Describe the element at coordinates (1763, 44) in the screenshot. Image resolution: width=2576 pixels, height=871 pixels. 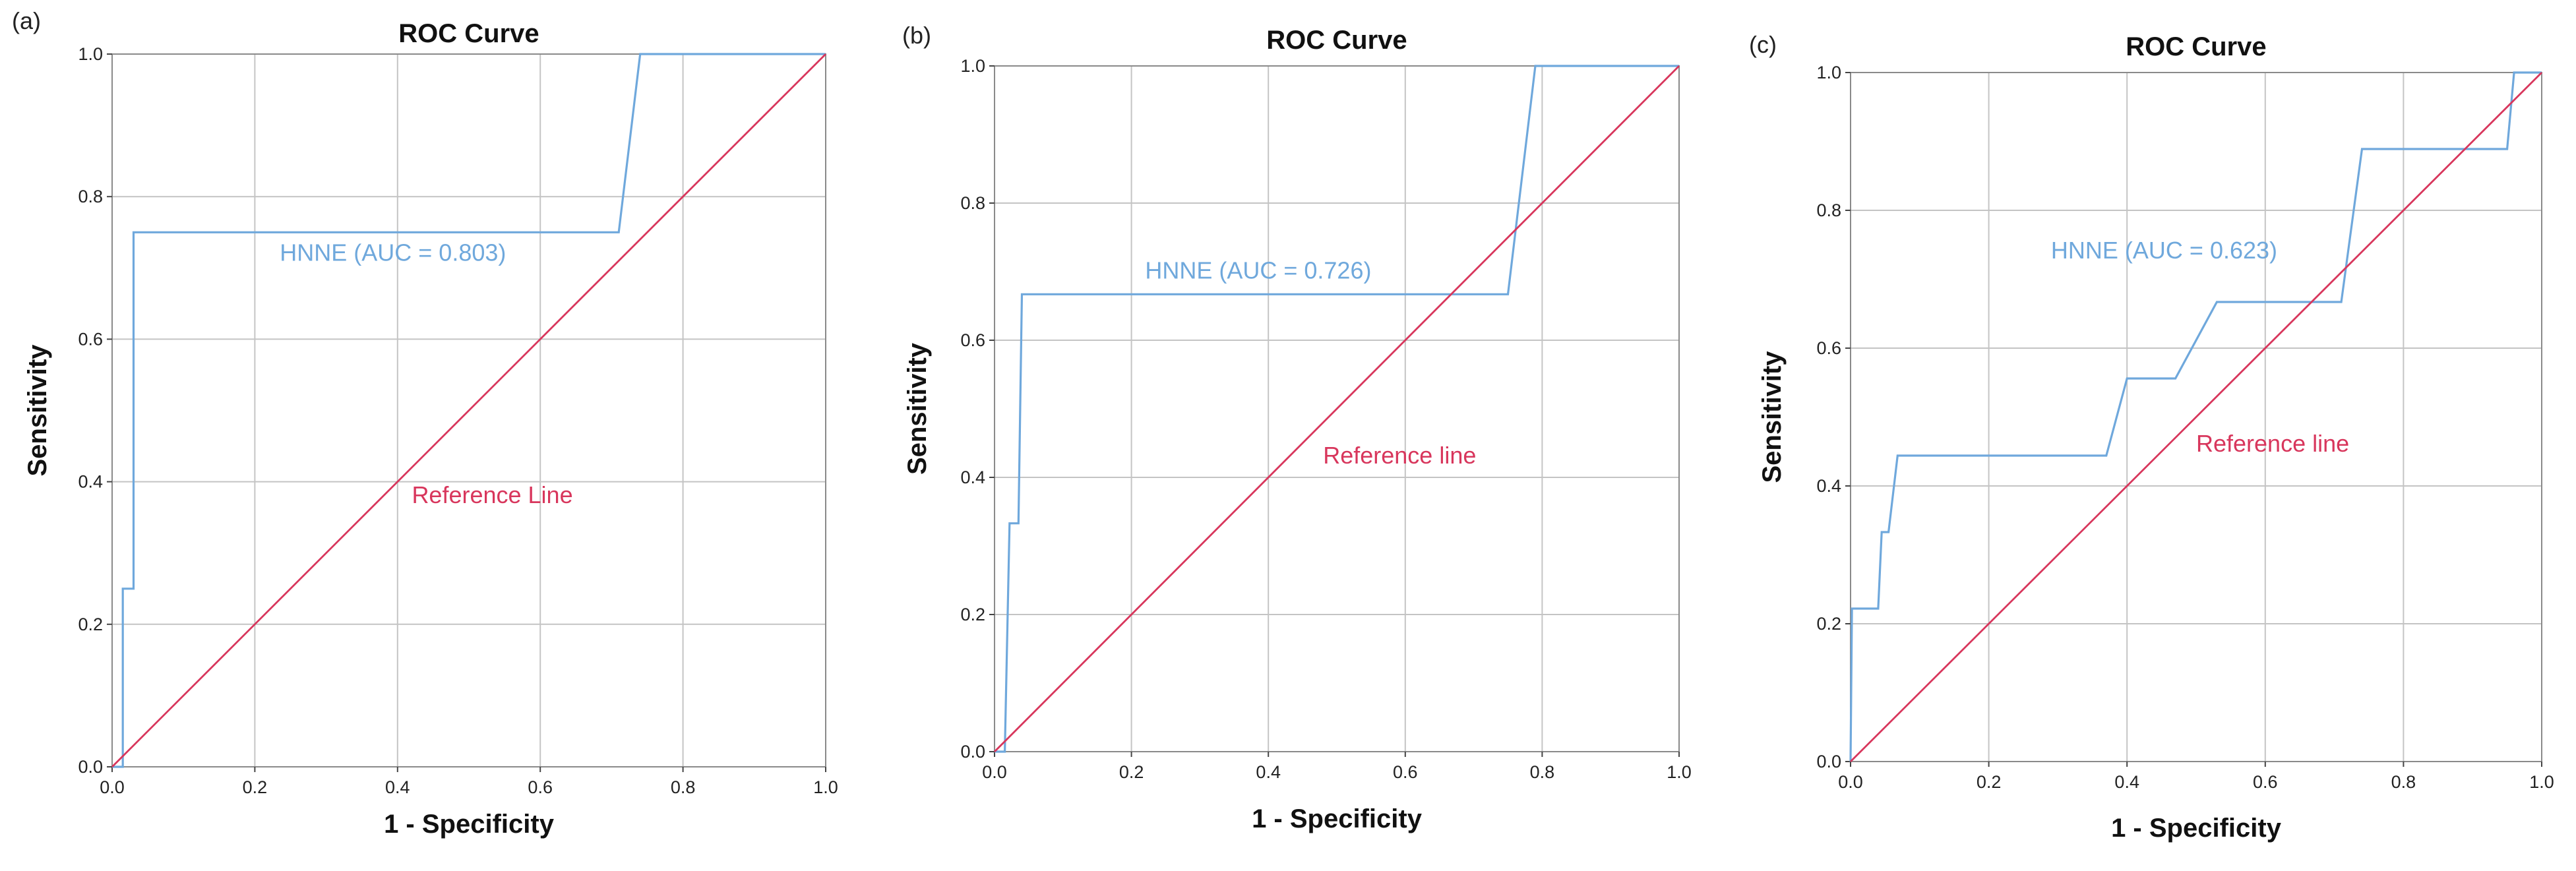
I see `panel-label: (c)` at that location.